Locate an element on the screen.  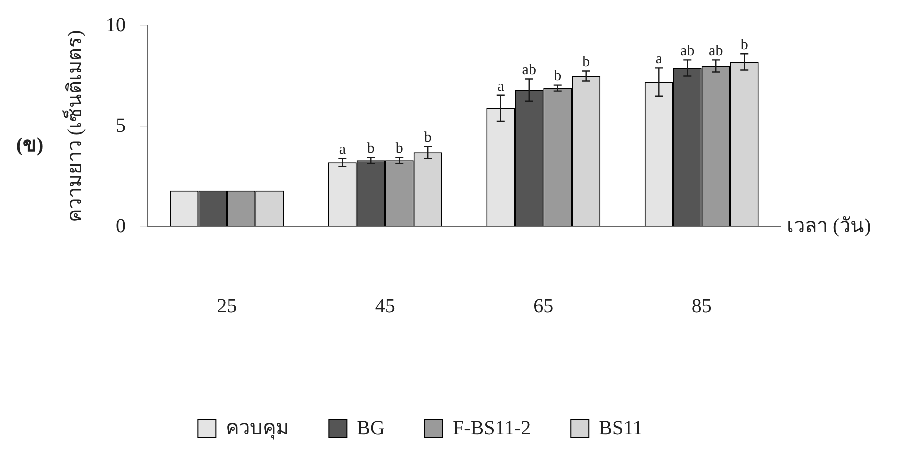
text: (ข) is located at coordinates (30, 145).